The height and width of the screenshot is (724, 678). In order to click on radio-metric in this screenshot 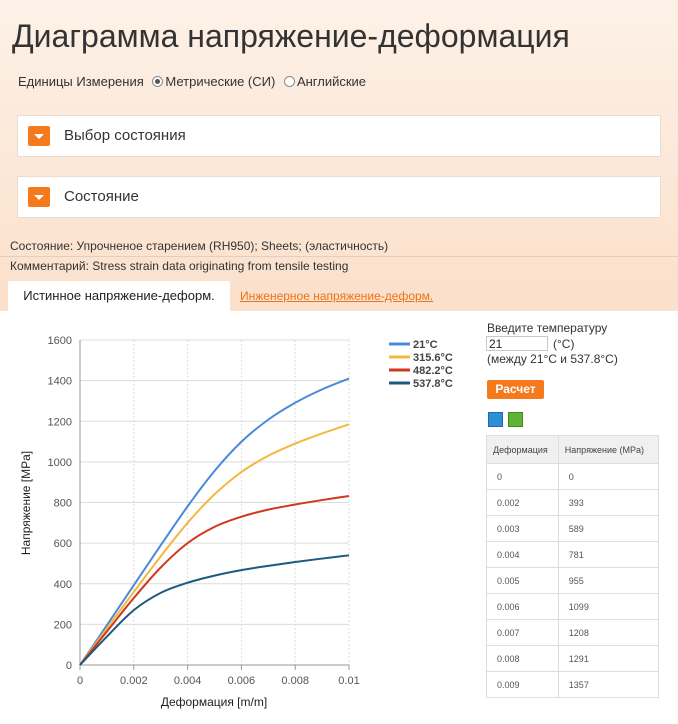, I will do `click(158, 81)`.